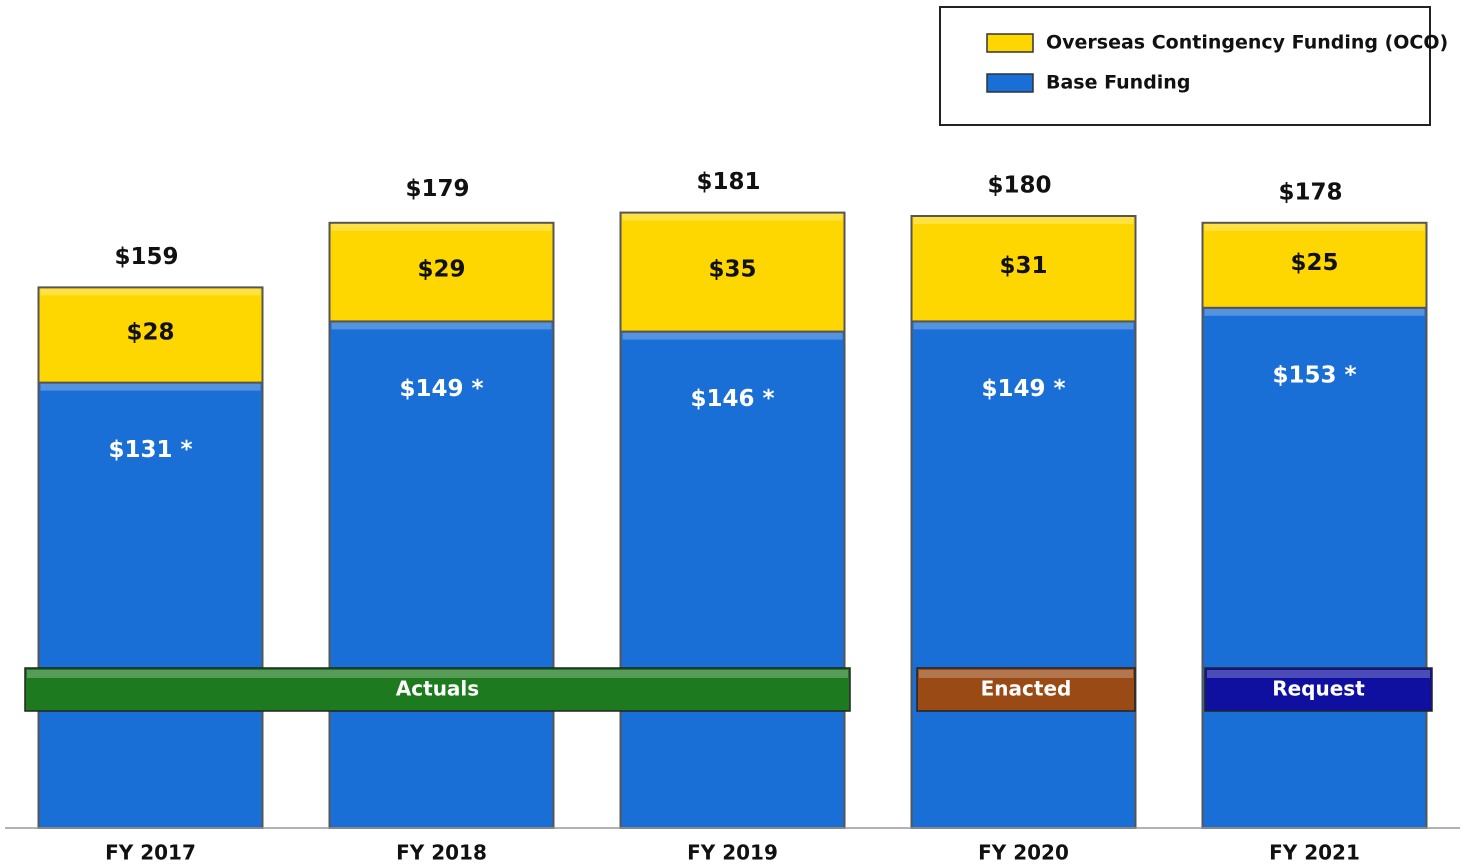 The width and height of the screenshot is (1463, 865). What do you see at coordinates (1314, 375) in the screenshot?
I see `value-label: $153 *` at bounding box center [1314, 375].